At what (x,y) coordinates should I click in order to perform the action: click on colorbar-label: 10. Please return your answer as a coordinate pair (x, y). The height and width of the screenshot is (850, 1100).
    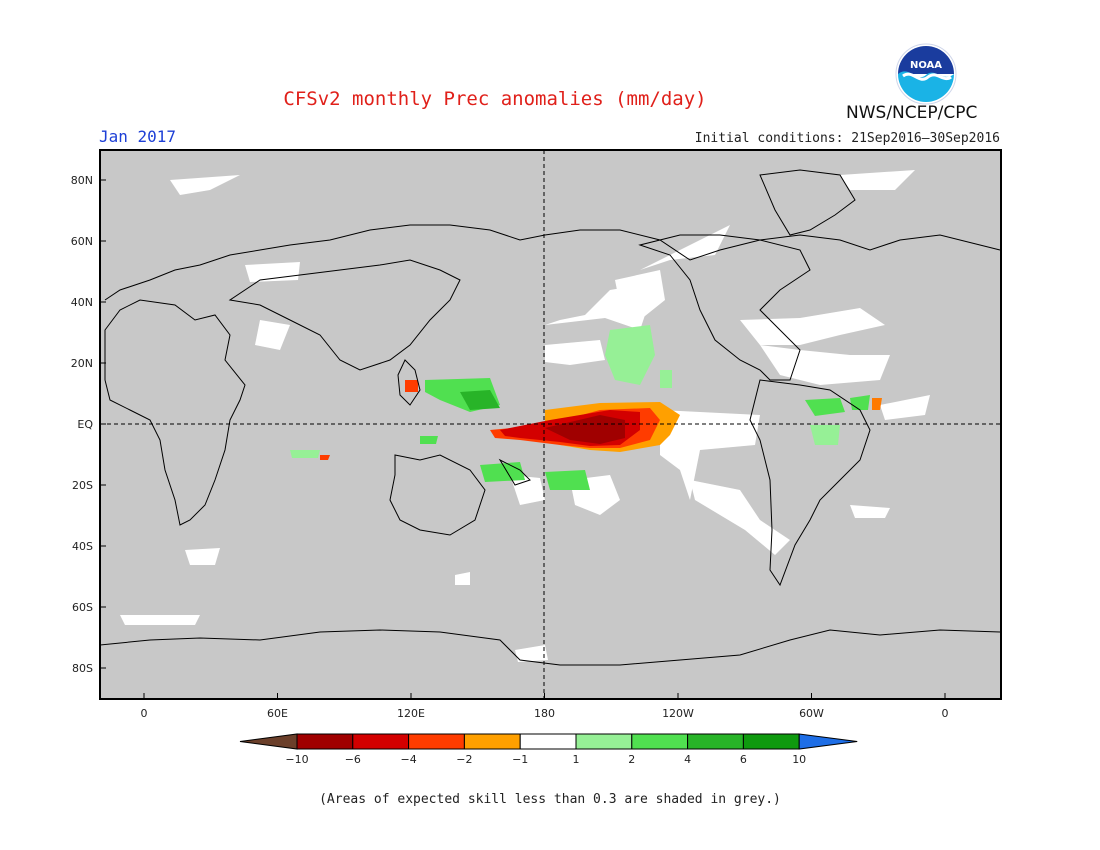
    Looking at the image, I should click on (799, 759).